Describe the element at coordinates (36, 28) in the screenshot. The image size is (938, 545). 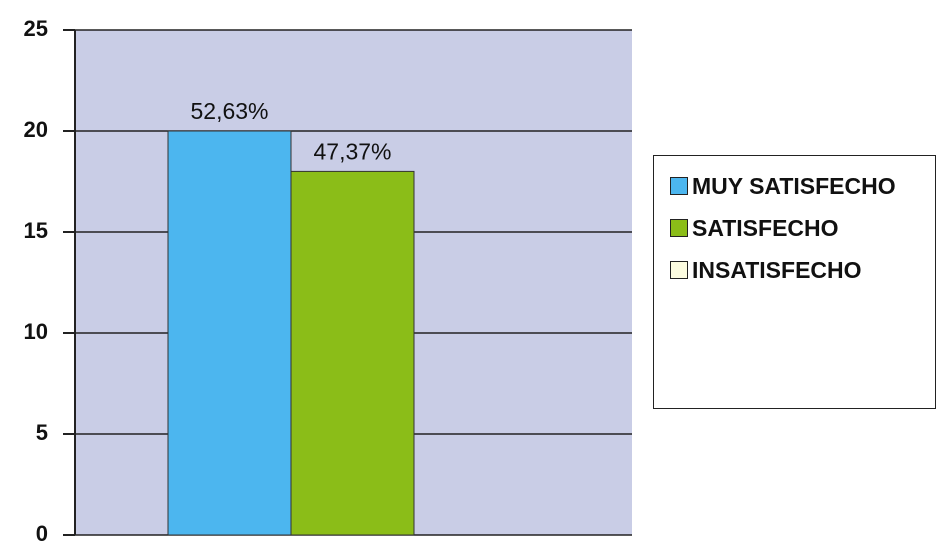
I see `y-tick-label: 25` at that location.